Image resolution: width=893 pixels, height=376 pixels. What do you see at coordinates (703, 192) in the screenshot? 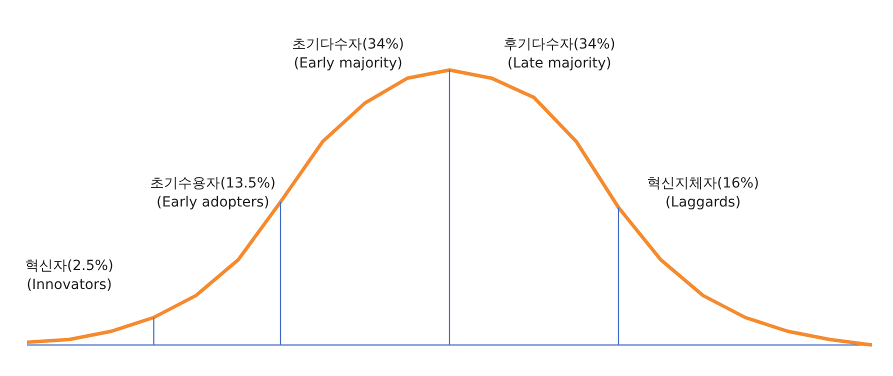
I see `annotation: 혁신지체자(16%) (Laggards)` at bounding box center [703, 192].